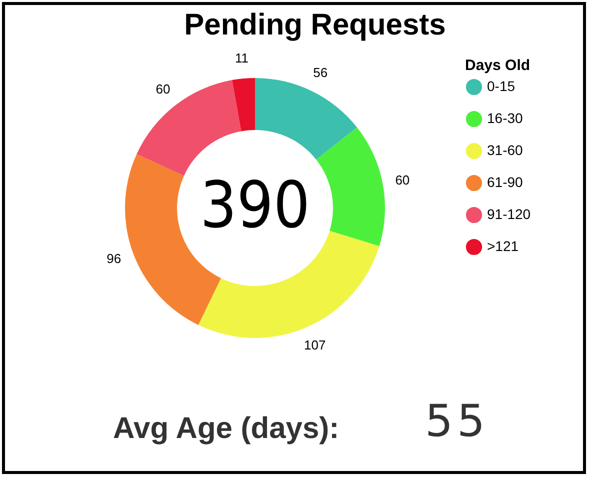  What do you see at coordinates (503, 246) in the screenshot?
I see `legend-label: >121` at bounding box center [503, 246].